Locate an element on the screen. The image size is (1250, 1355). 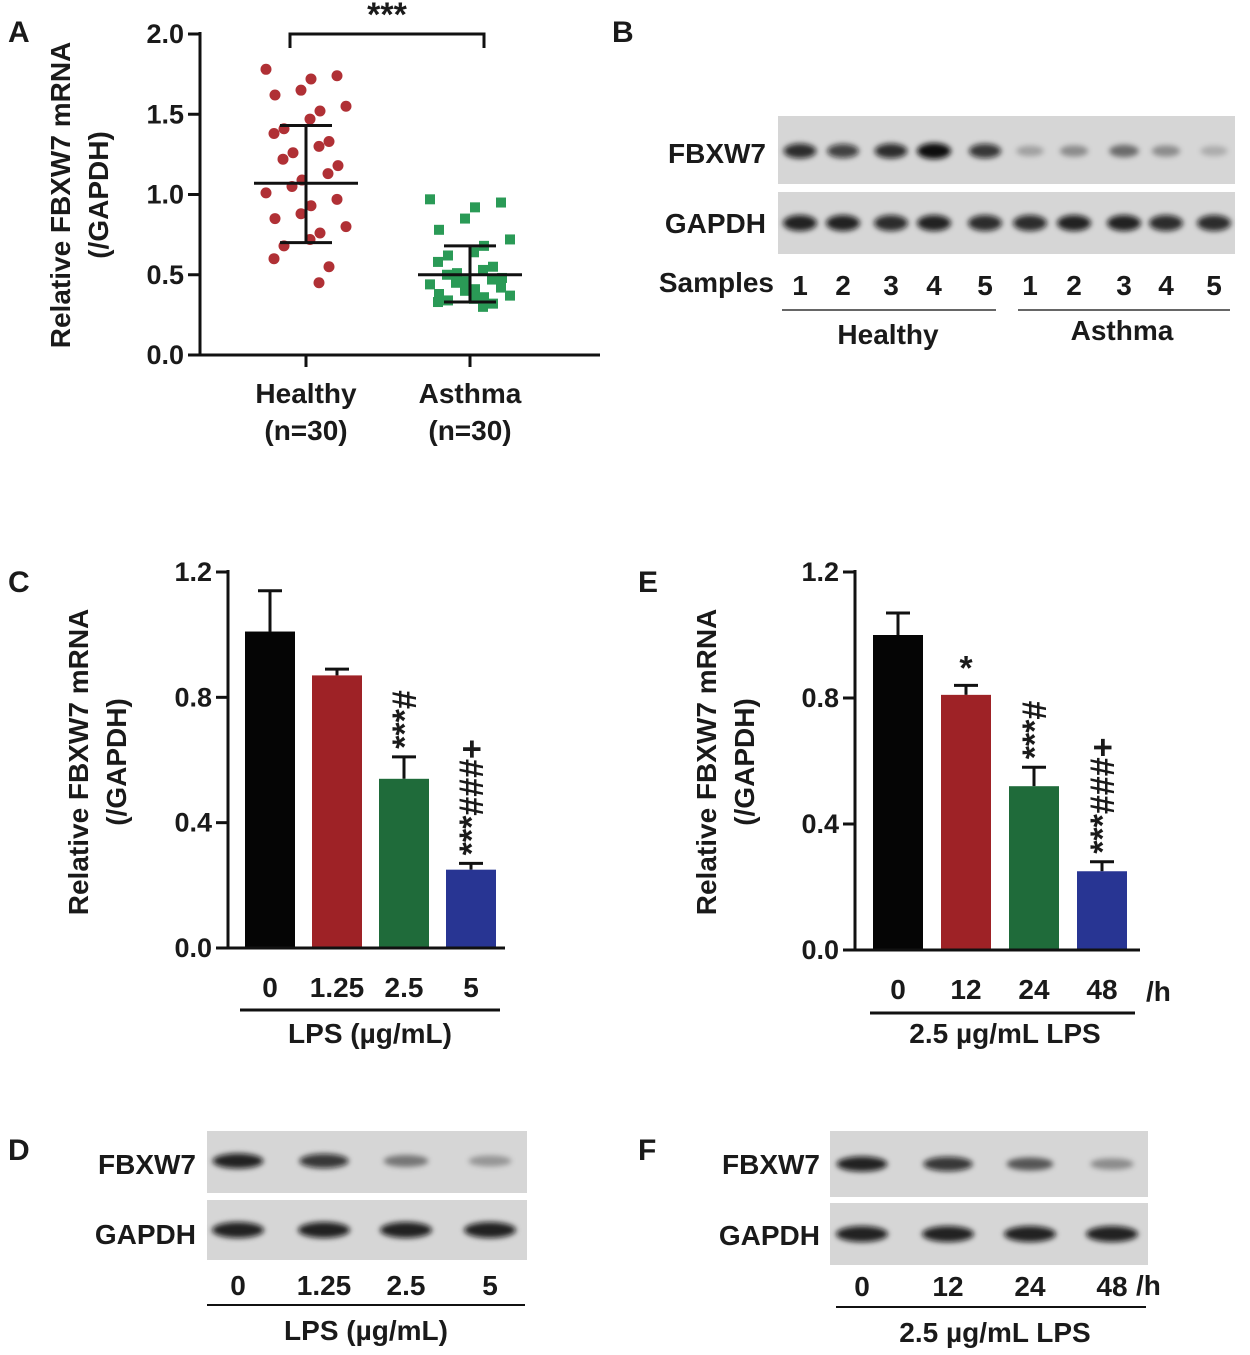
y-tick-label: 1.5 is located at coordinates (165, 114).